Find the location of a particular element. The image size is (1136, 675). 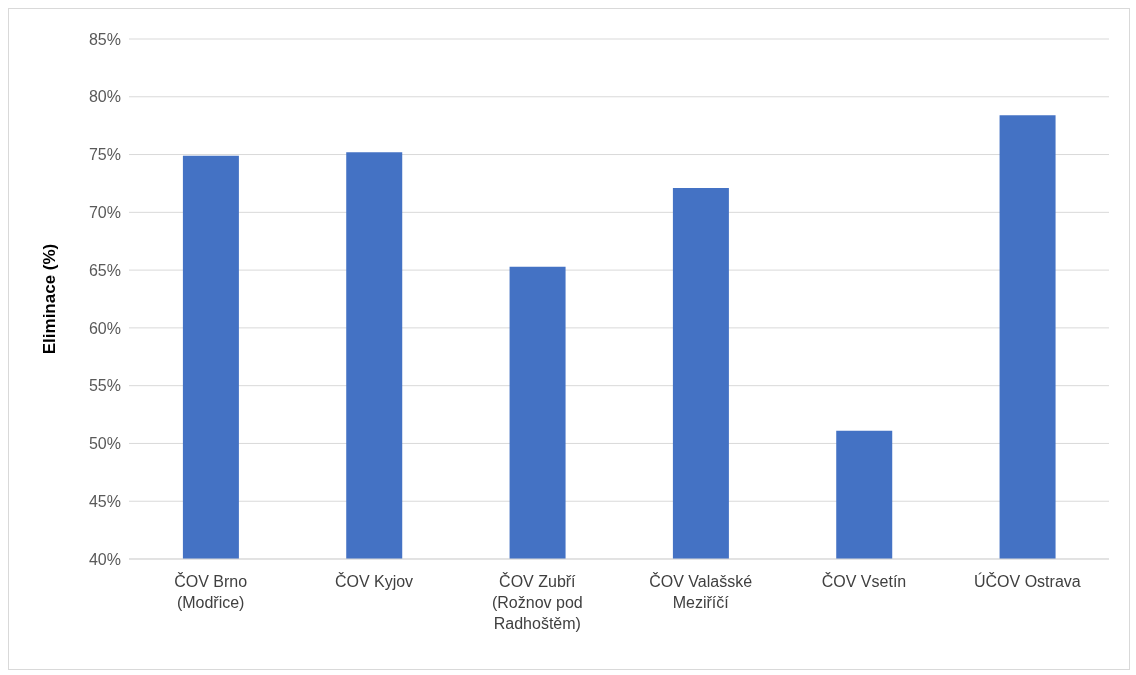

y-tick-label: 40% is located at coordinates (104, 559).